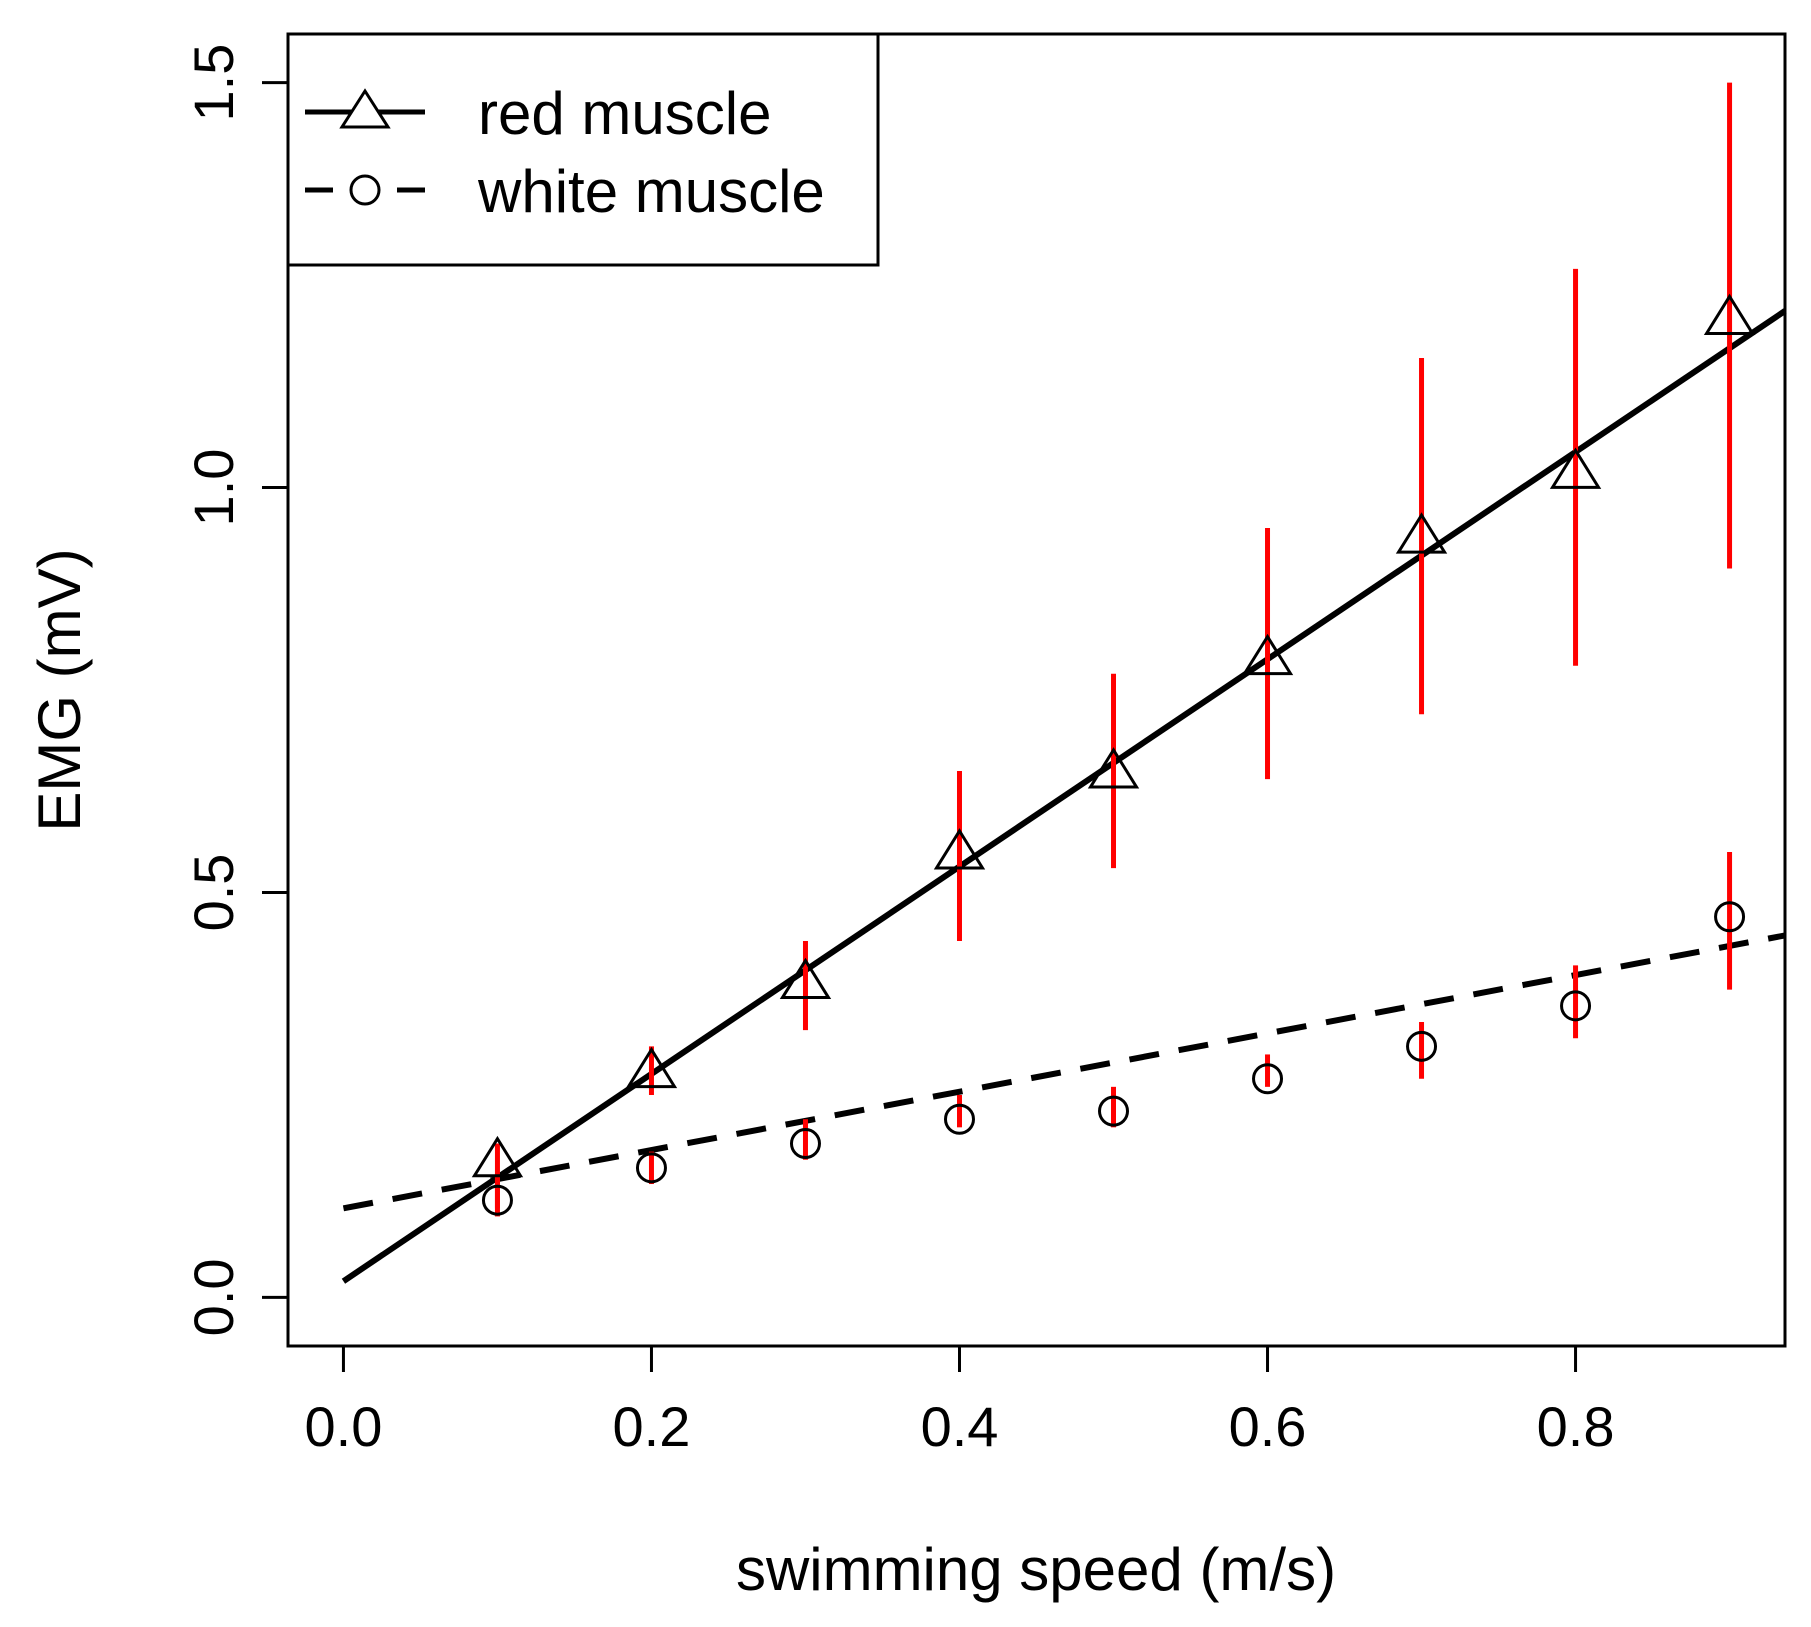  What do you see at coordinates (651, 191) in the screenshot?
I see `legend-white-muscle-label: white muscle` at bounding box center [651, 191].